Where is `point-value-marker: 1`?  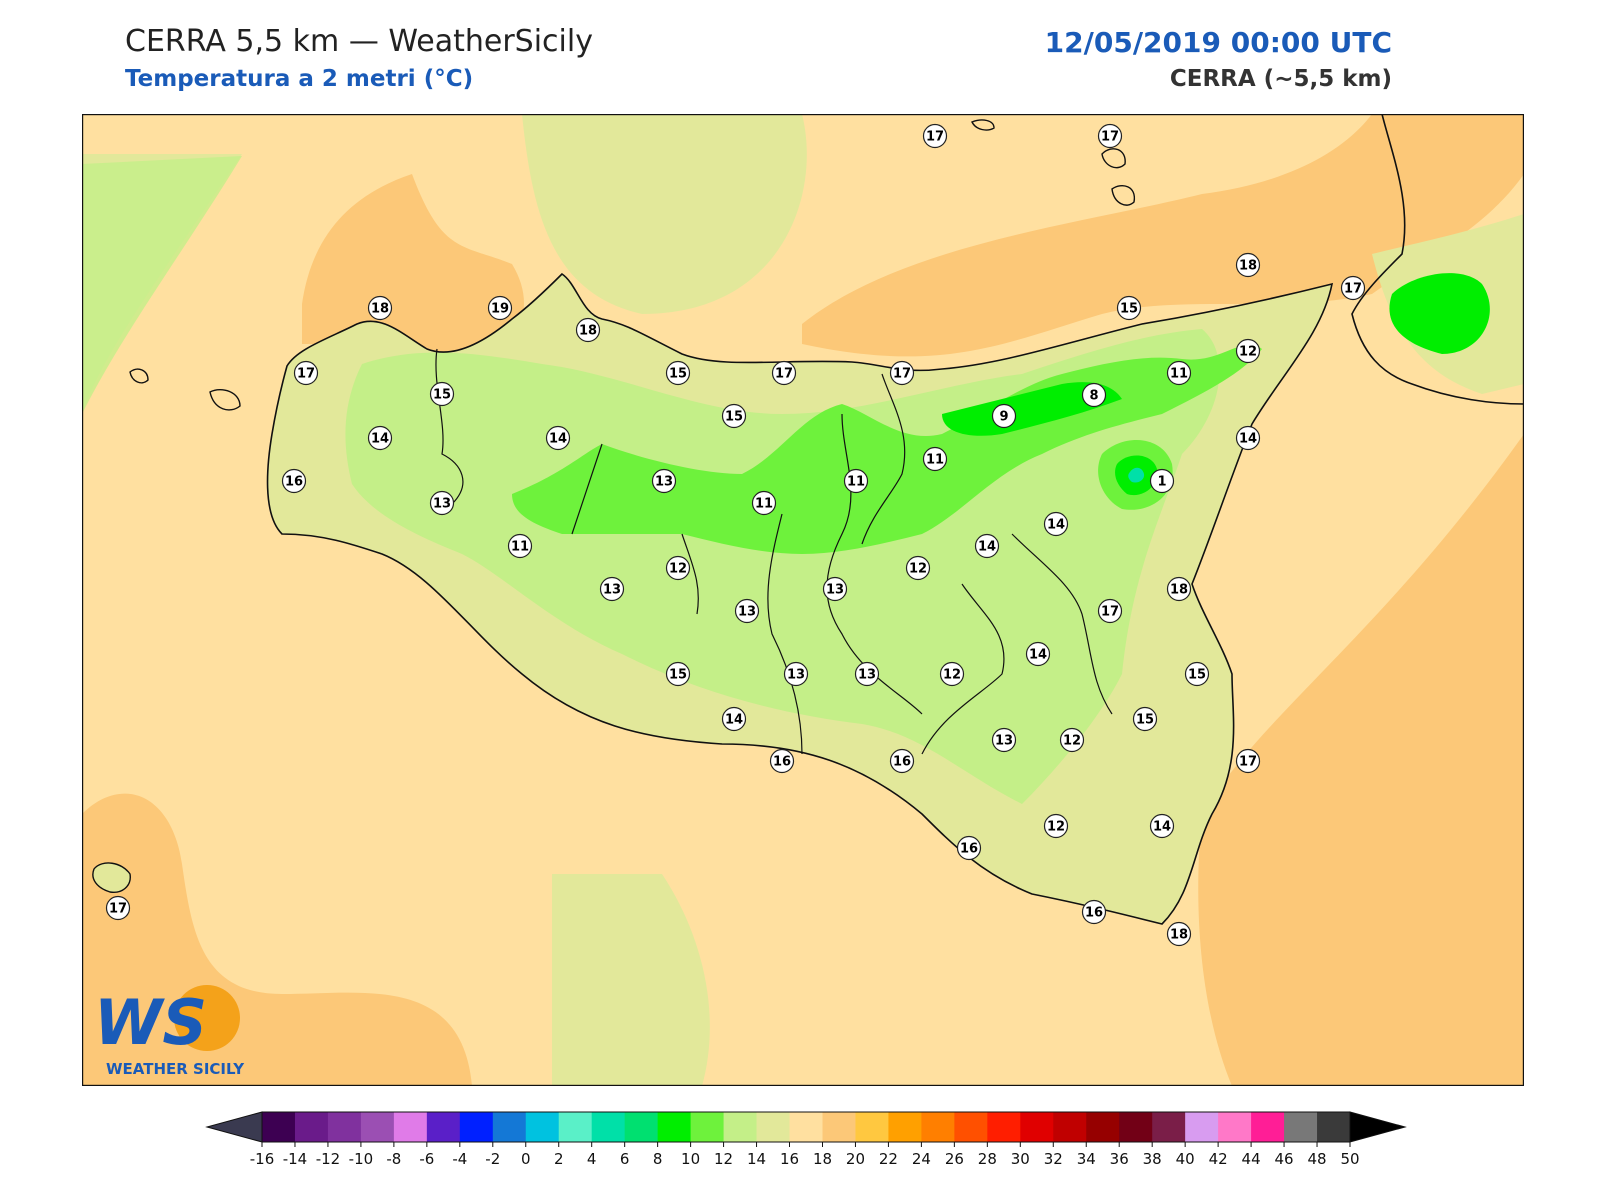
point-value-marker: 1 is located at coordinates (1162, 481).